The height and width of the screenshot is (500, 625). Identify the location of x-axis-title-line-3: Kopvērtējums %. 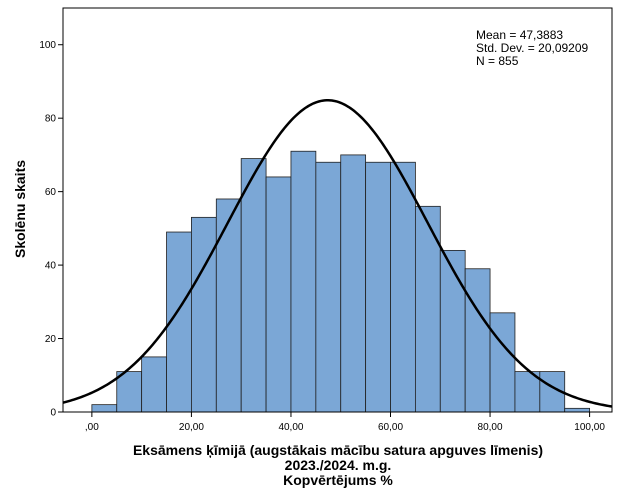
(338, 480).